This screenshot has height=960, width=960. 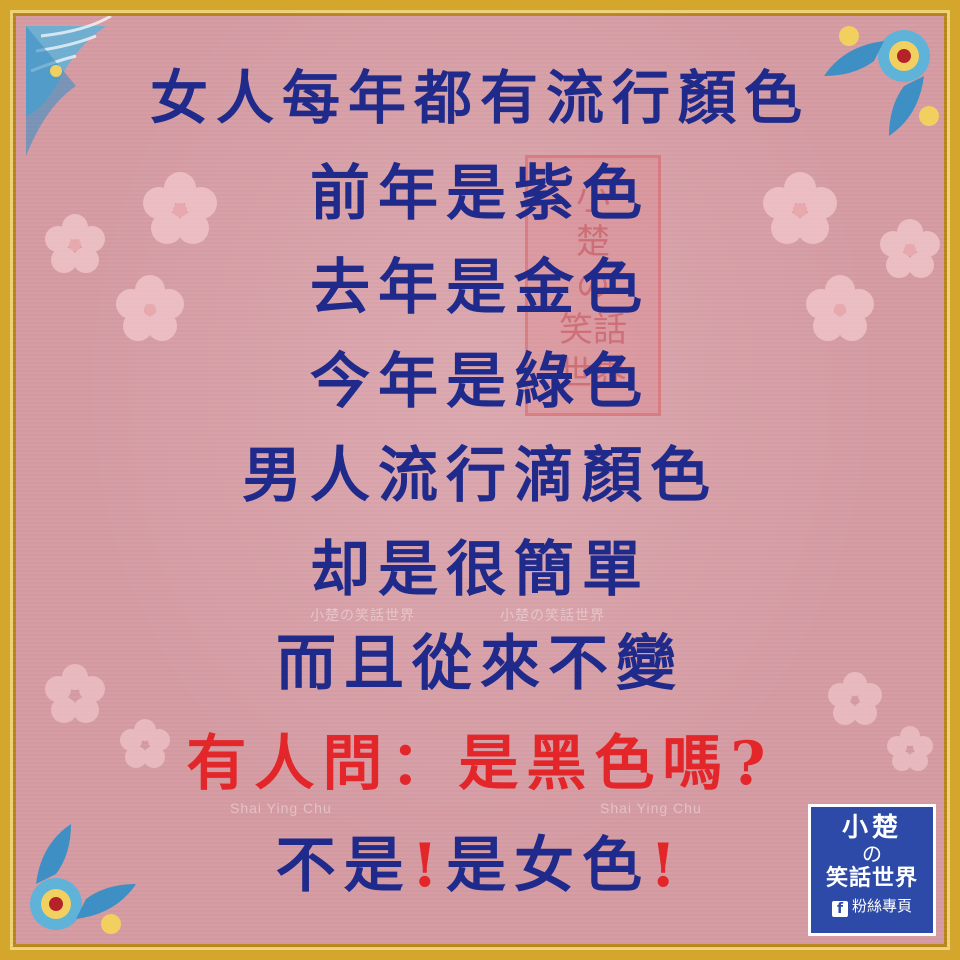 What do you see at coordinates (548, 866) in the screenshot?
I see `answer-text-b: 是女色` at bounding box center [548, 866].